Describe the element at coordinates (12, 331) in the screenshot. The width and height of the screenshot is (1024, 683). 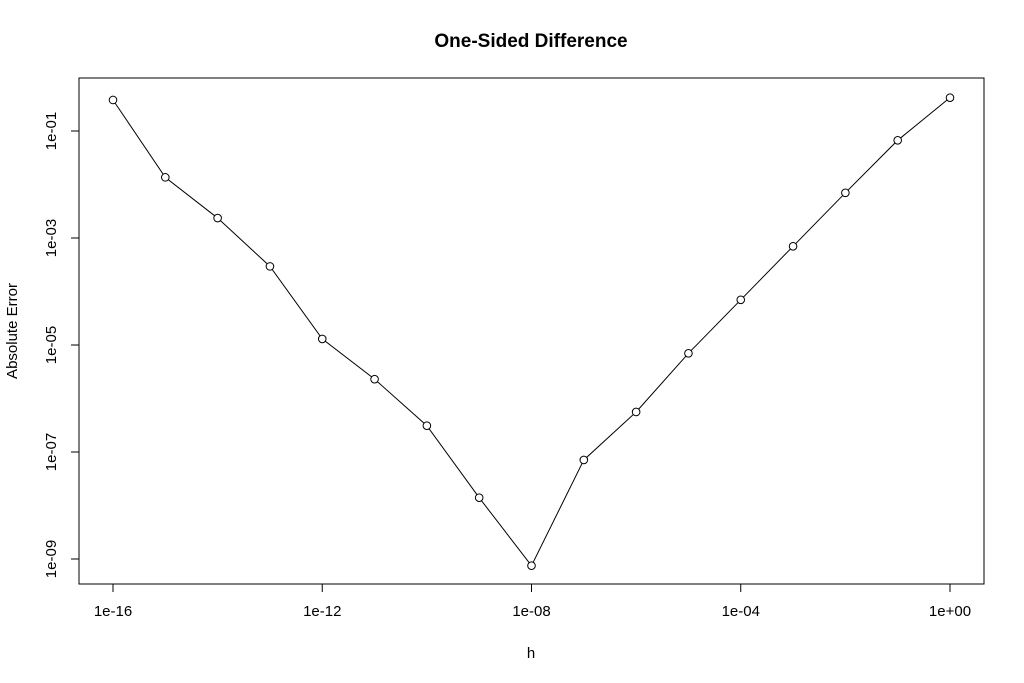
I see `y-axis-label: Absolute Error` at that location.